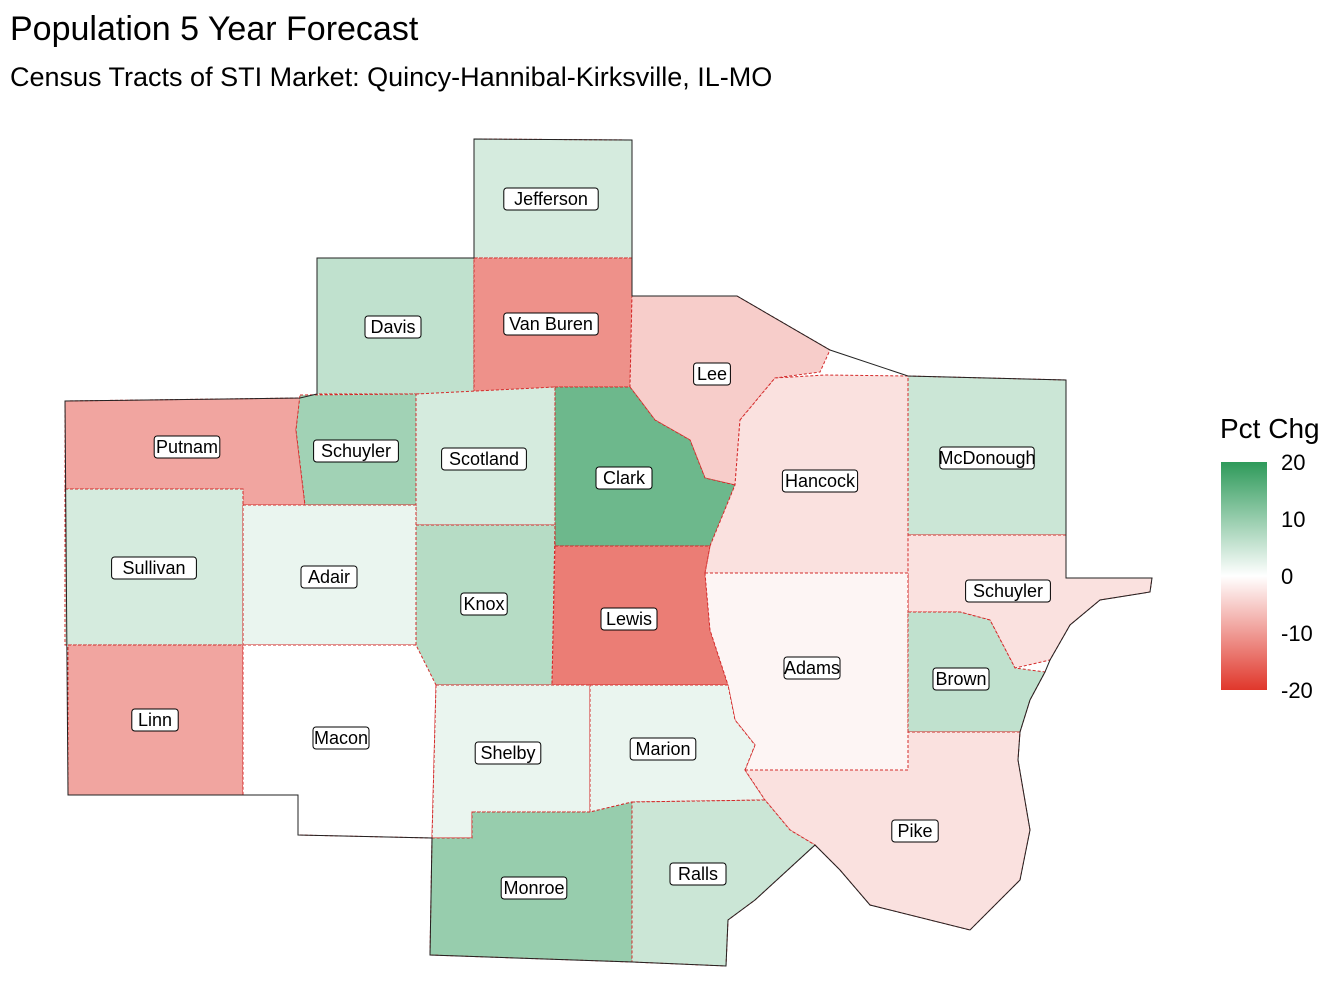  I want to click on county-name: Clark, so click(624, 478).